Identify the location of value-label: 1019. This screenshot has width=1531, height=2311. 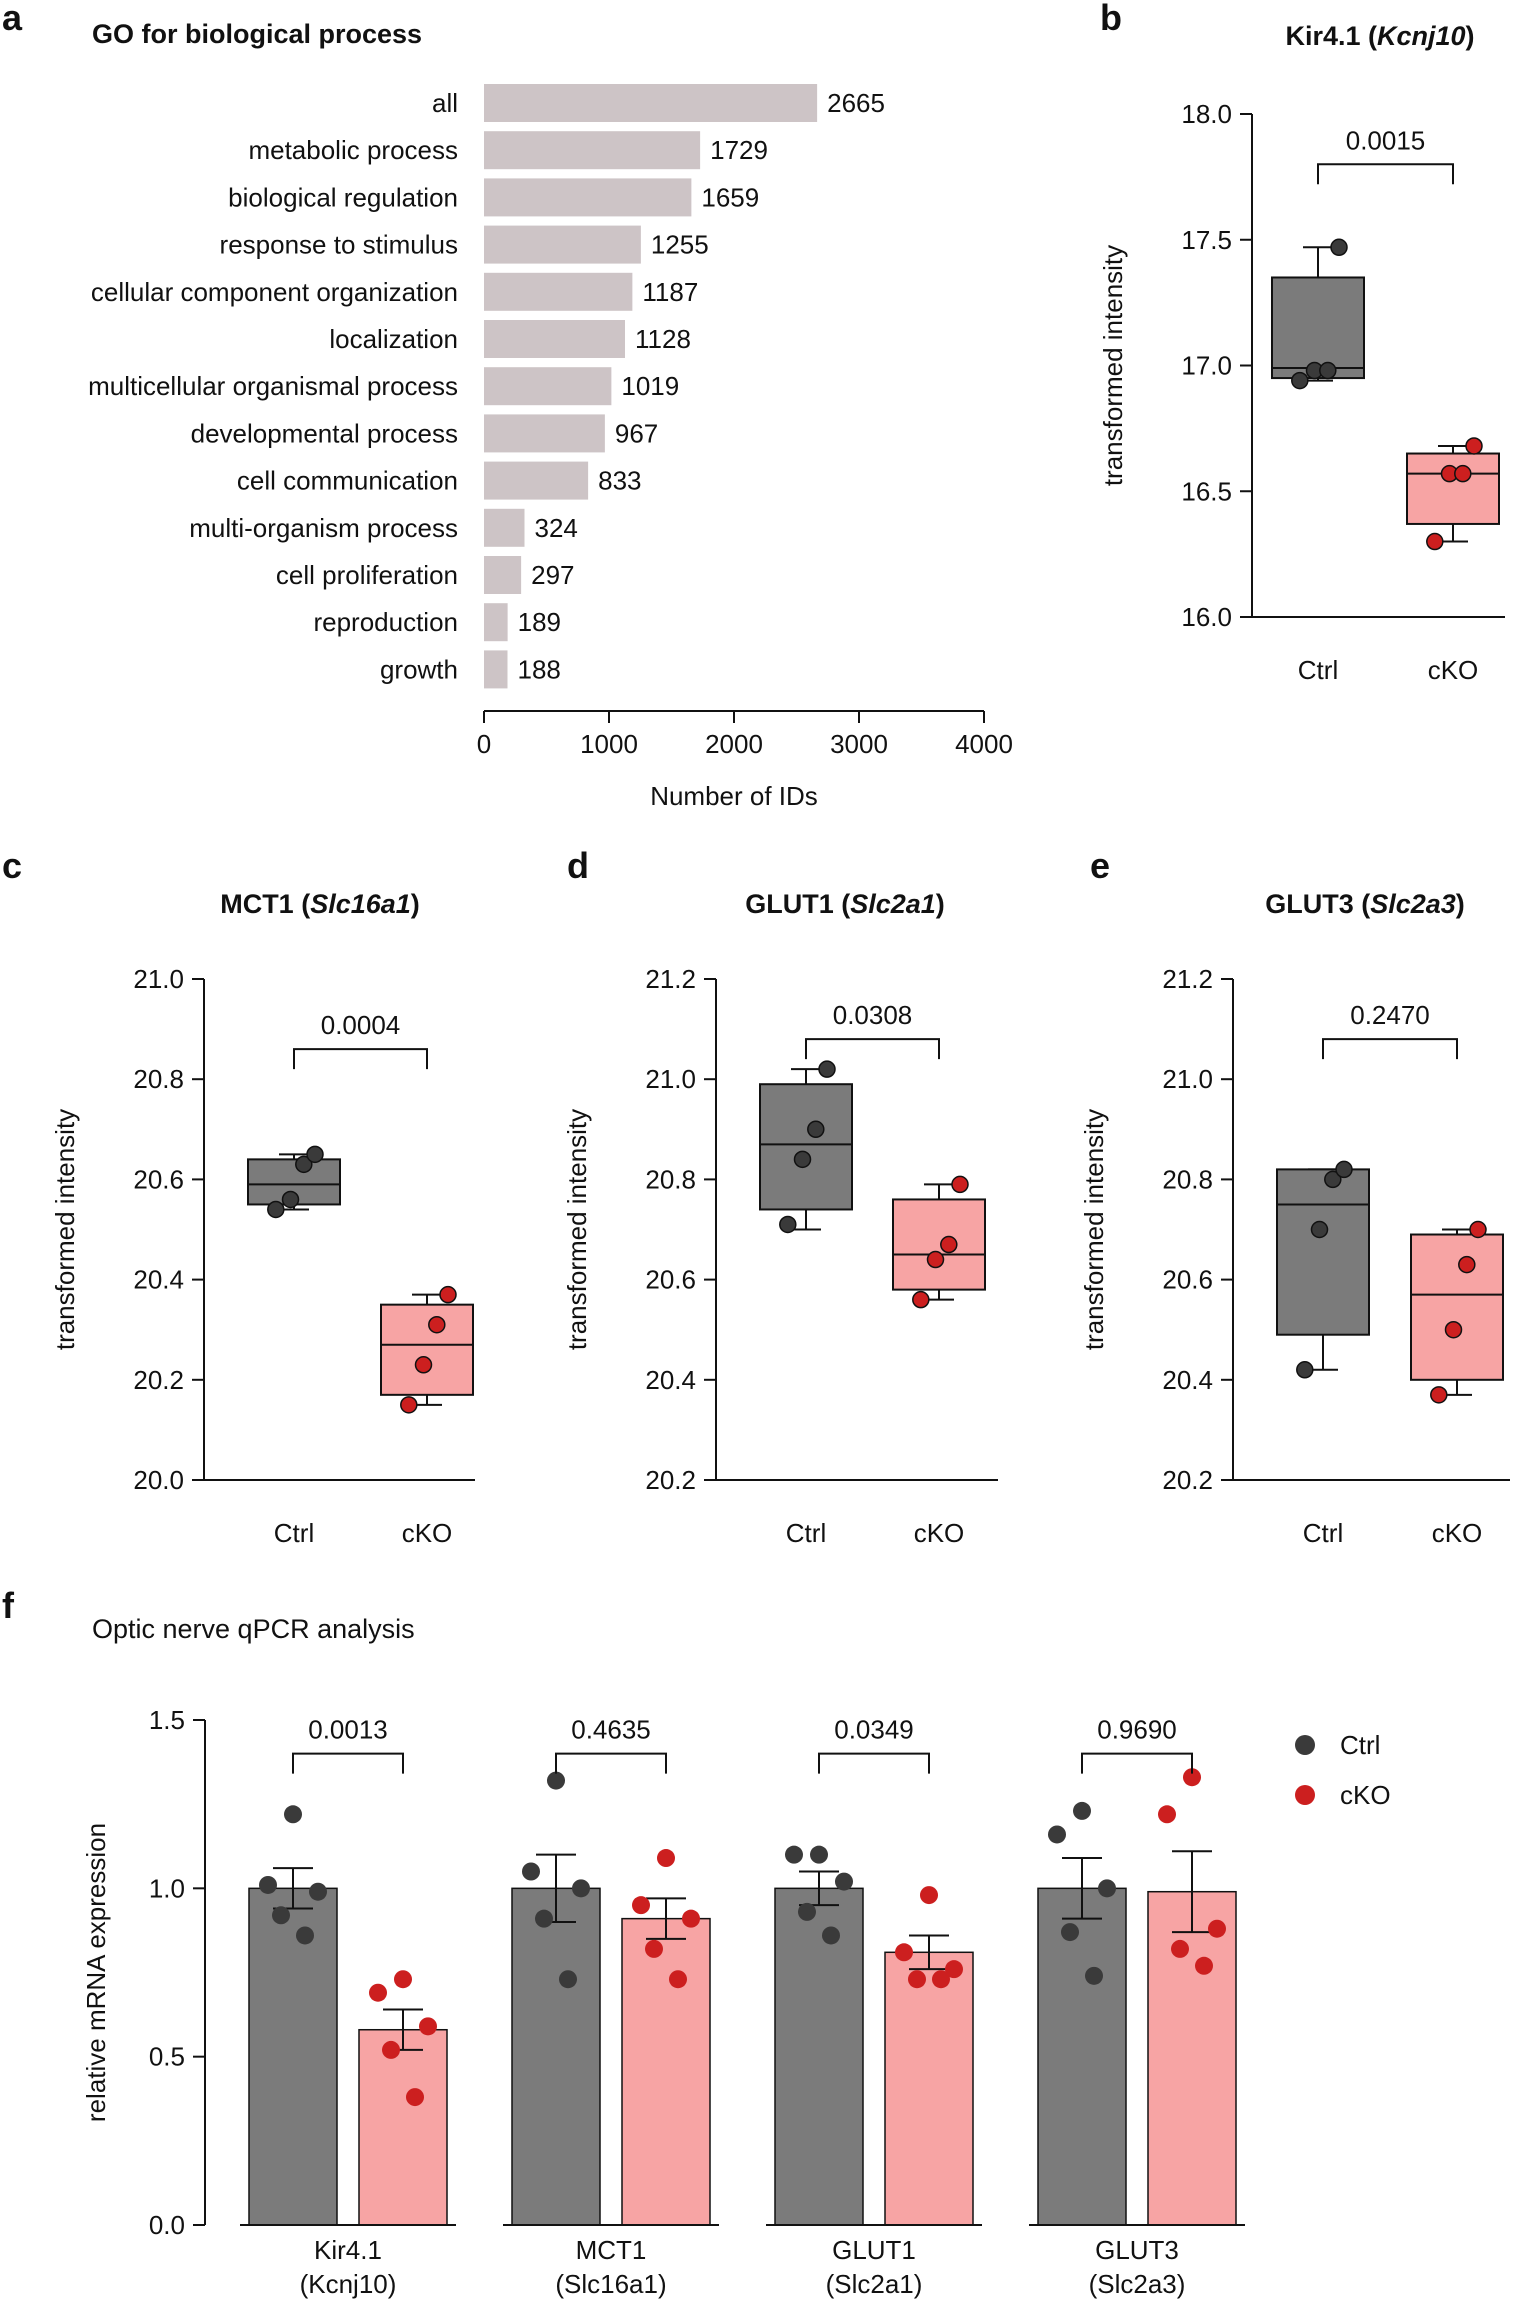
(650, 386).